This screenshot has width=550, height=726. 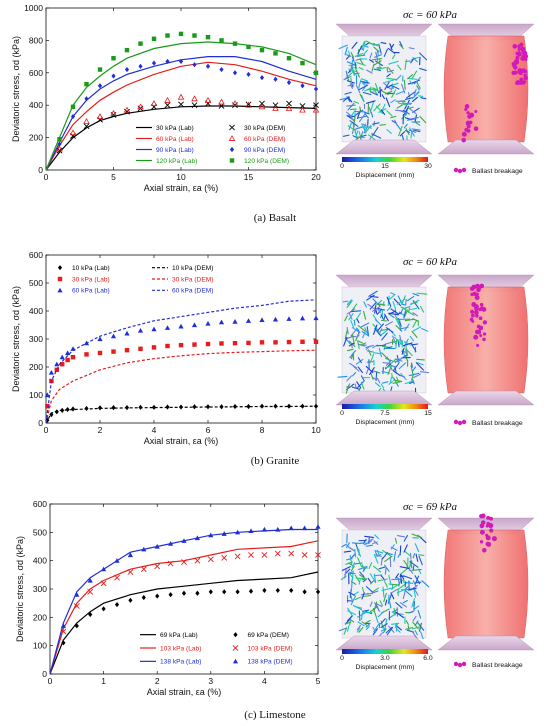 I want to click on x-axis-label: Axial strain, εa (%), so click(x=181, y=188).